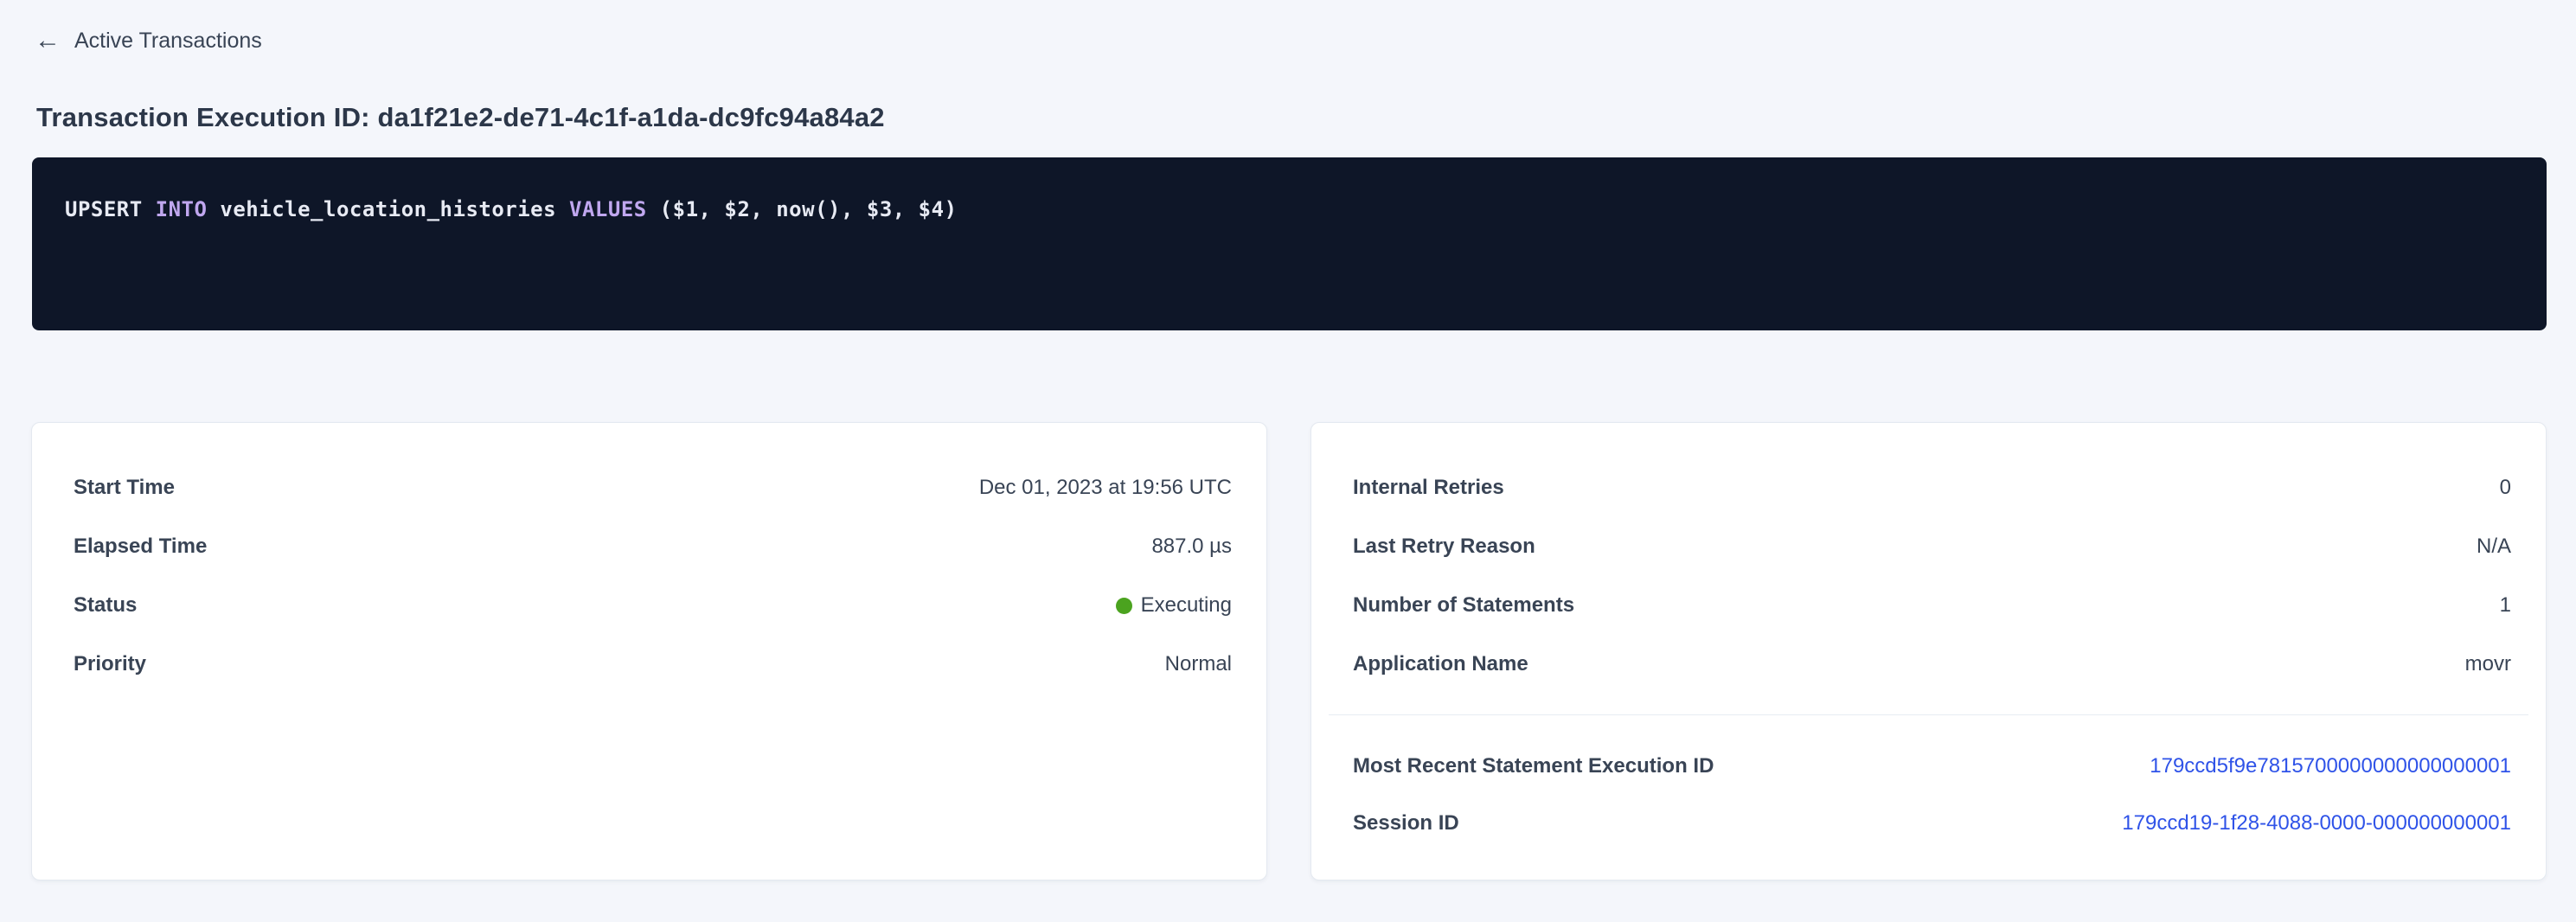  I want to click on last-retry-reason-value: N/A, so click(2493, 546).